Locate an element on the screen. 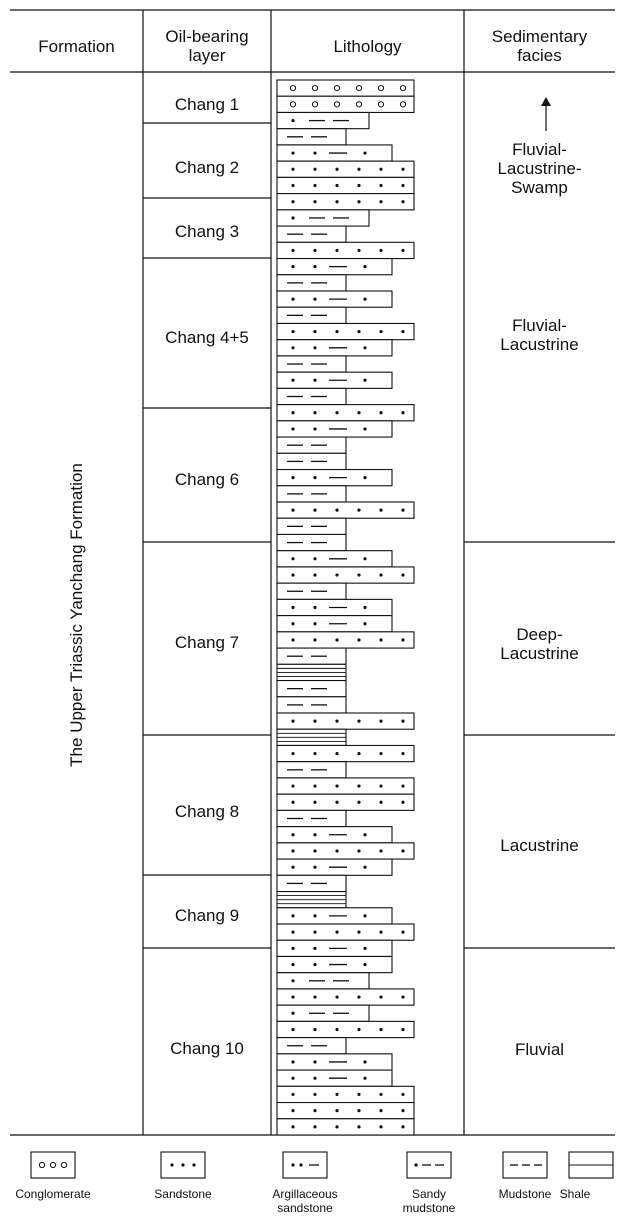 The height and width of the screenshot is (1218, 625). legend-symbol-mudstone is located at coordinates (525, 1165).